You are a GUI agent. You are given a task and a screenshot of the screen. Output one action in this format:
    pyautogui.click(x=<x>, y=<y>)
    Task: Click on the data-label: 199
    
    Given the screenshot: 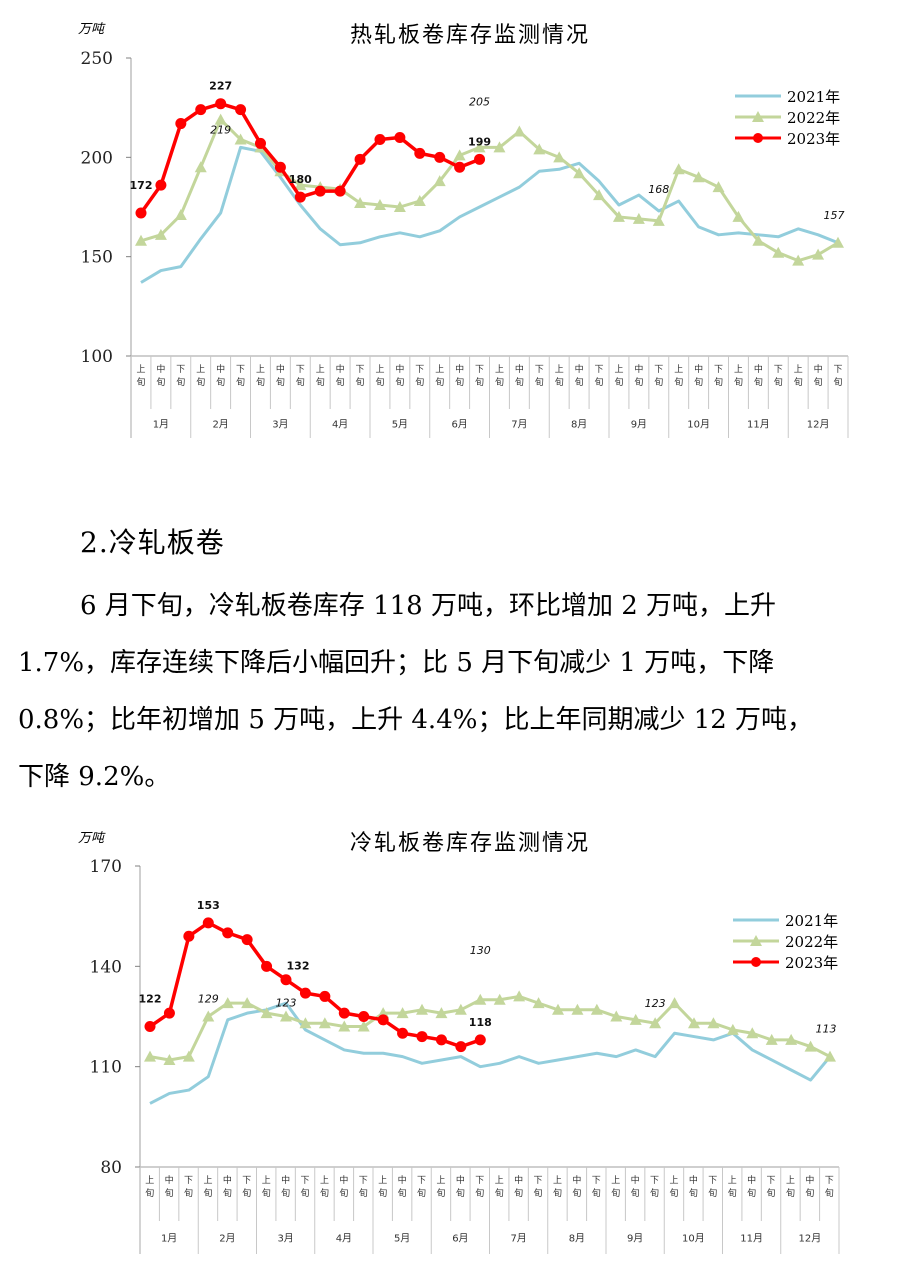 What is the action you would take?
    pyautogui.click(x=479, y=141)
    